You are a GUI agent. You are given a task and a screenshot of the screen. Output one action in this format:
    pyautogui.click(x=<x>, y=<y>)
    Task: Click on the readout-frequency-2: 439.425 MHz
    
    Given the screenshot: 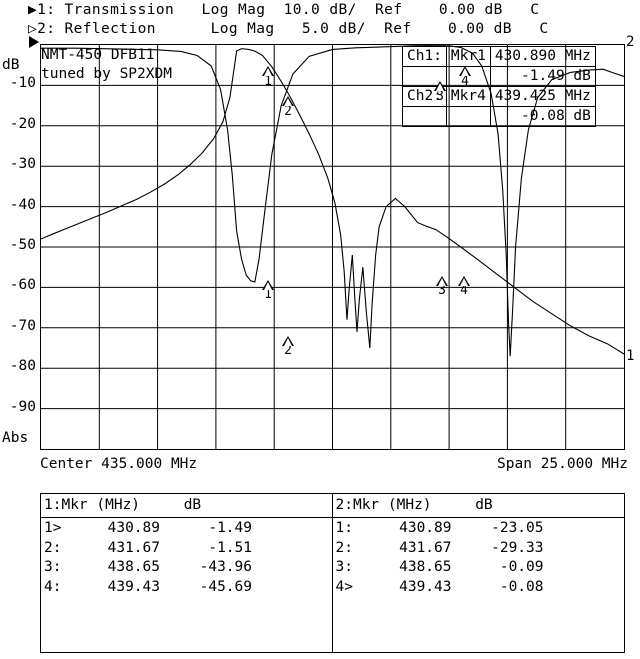 What is the action you would take?
    pyautogui.click(x=542, y=96)
    